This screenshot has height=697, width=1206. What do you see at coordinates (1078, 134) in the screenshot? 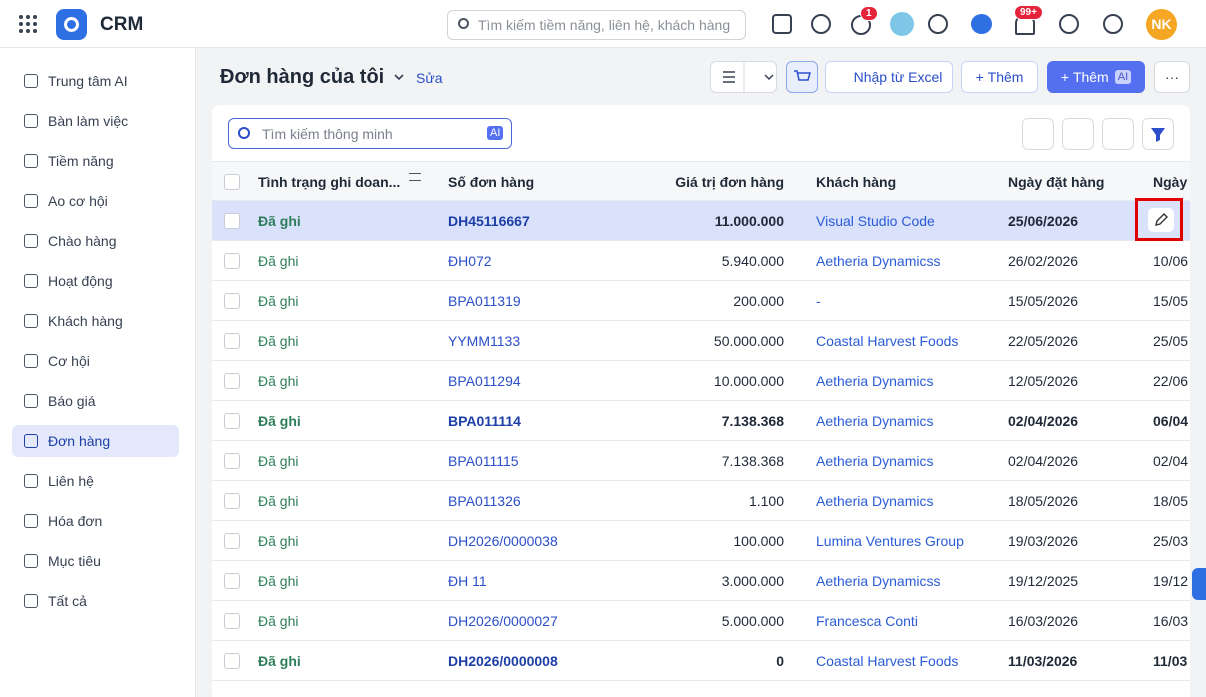
I see `settings-button` at bounding box center [1078, 134].